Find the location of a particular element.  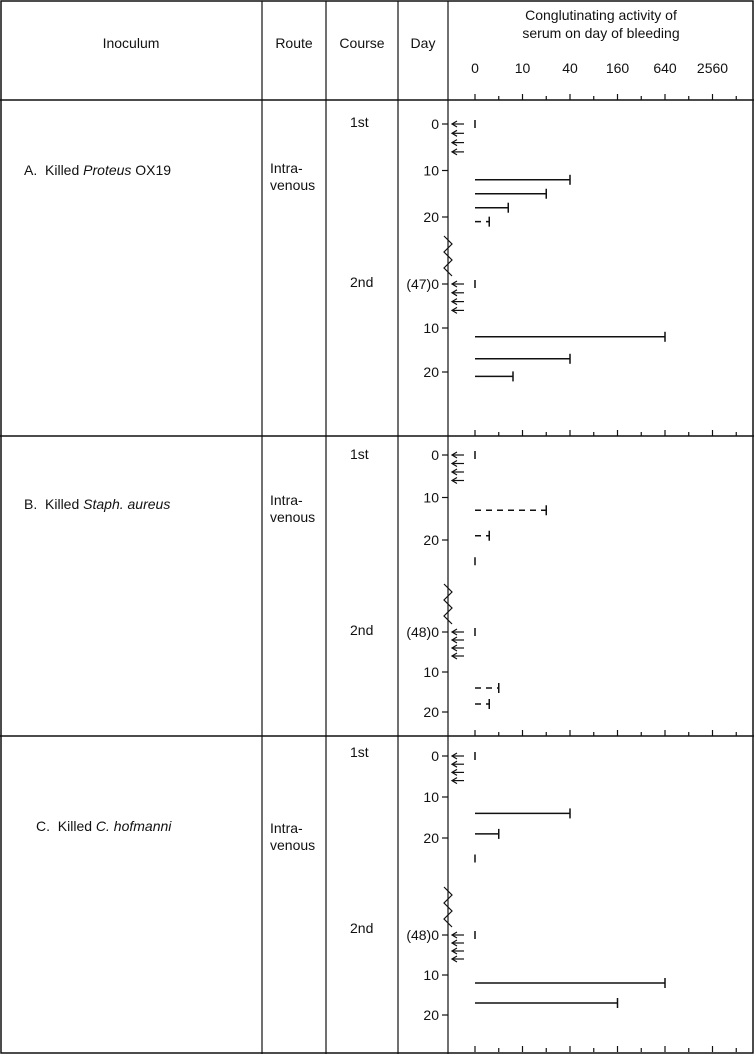

course-label-b-1: 1st is located at coordinates (359, 454).